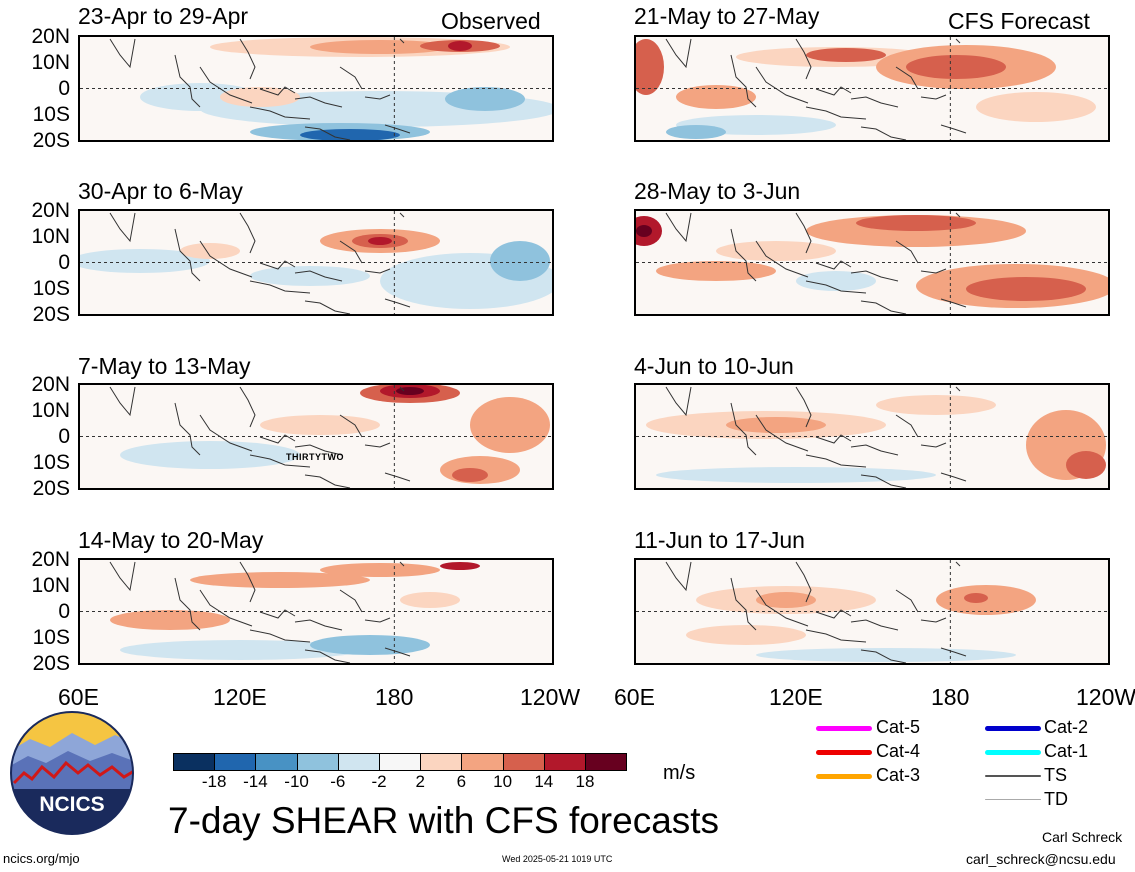 This screenshot has height=872, width=1135. Describe the element at coordinates (557, 859) in the screenshot. I see `footer-date: Wed 2025-05-21 1019 UTC` at that location.